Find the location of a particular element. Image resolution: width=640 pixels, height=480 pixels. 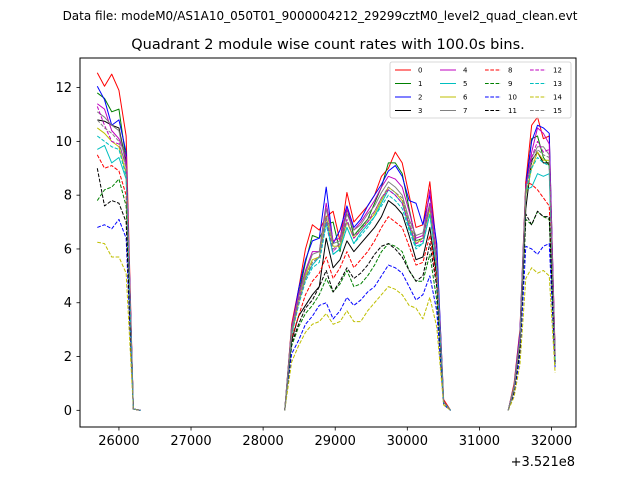

legend-item-10: 10 is located at coordinates (501, 98).